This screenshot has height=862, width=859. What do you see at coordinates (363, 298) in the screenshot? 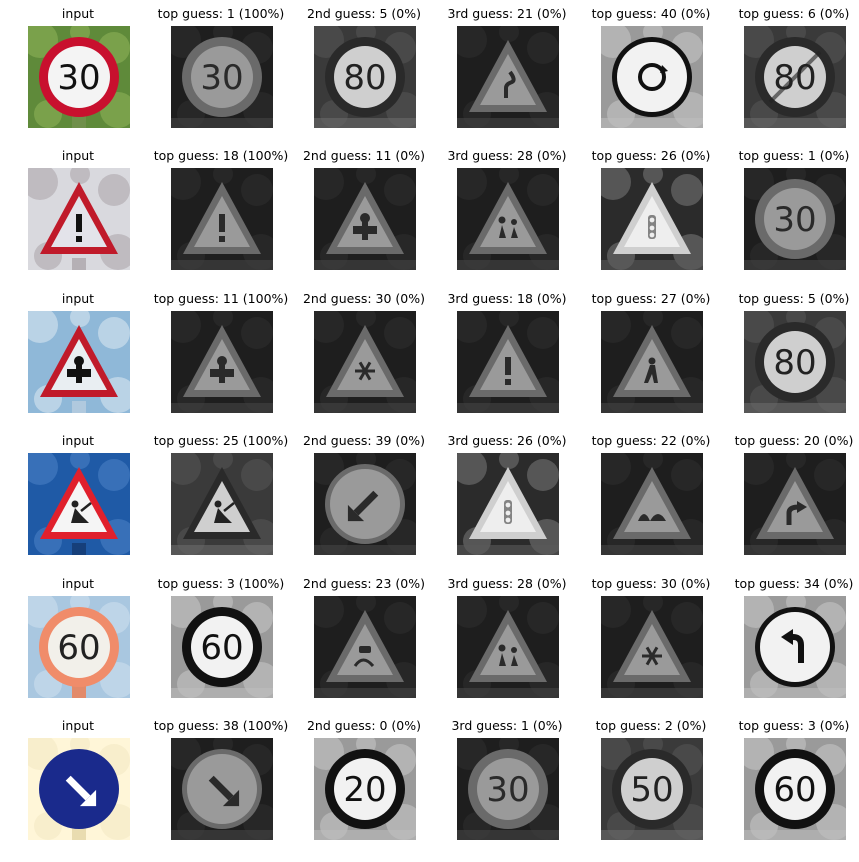
I see `guess-label: 2nd guess: 30 (0%)` at bounding box center [363, 298].